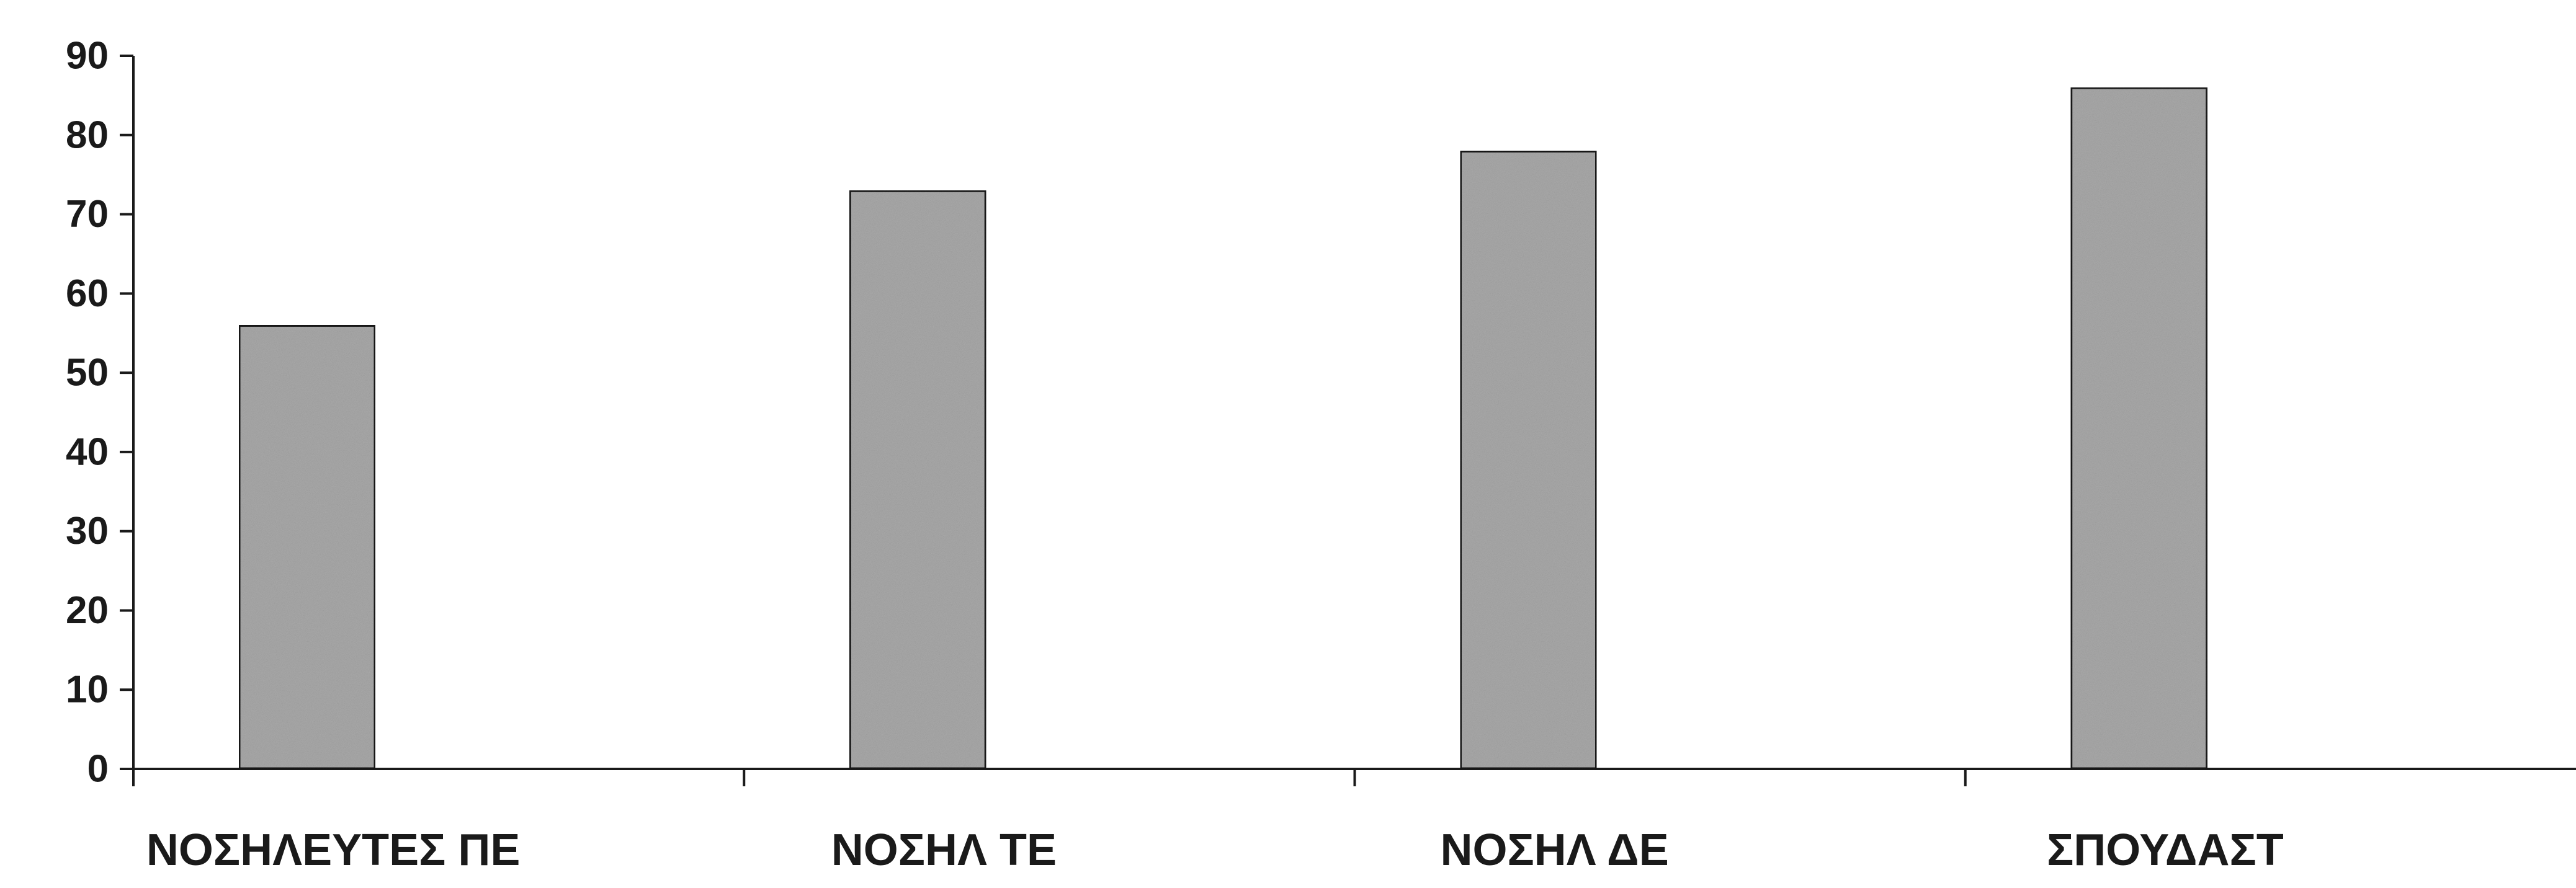  Describe the element at coordinates (333, 850) in the screenshot. I see `x-tick-label: ΝΟΣΗΛΕΥΤΕΣ ΠΕ` at that location.